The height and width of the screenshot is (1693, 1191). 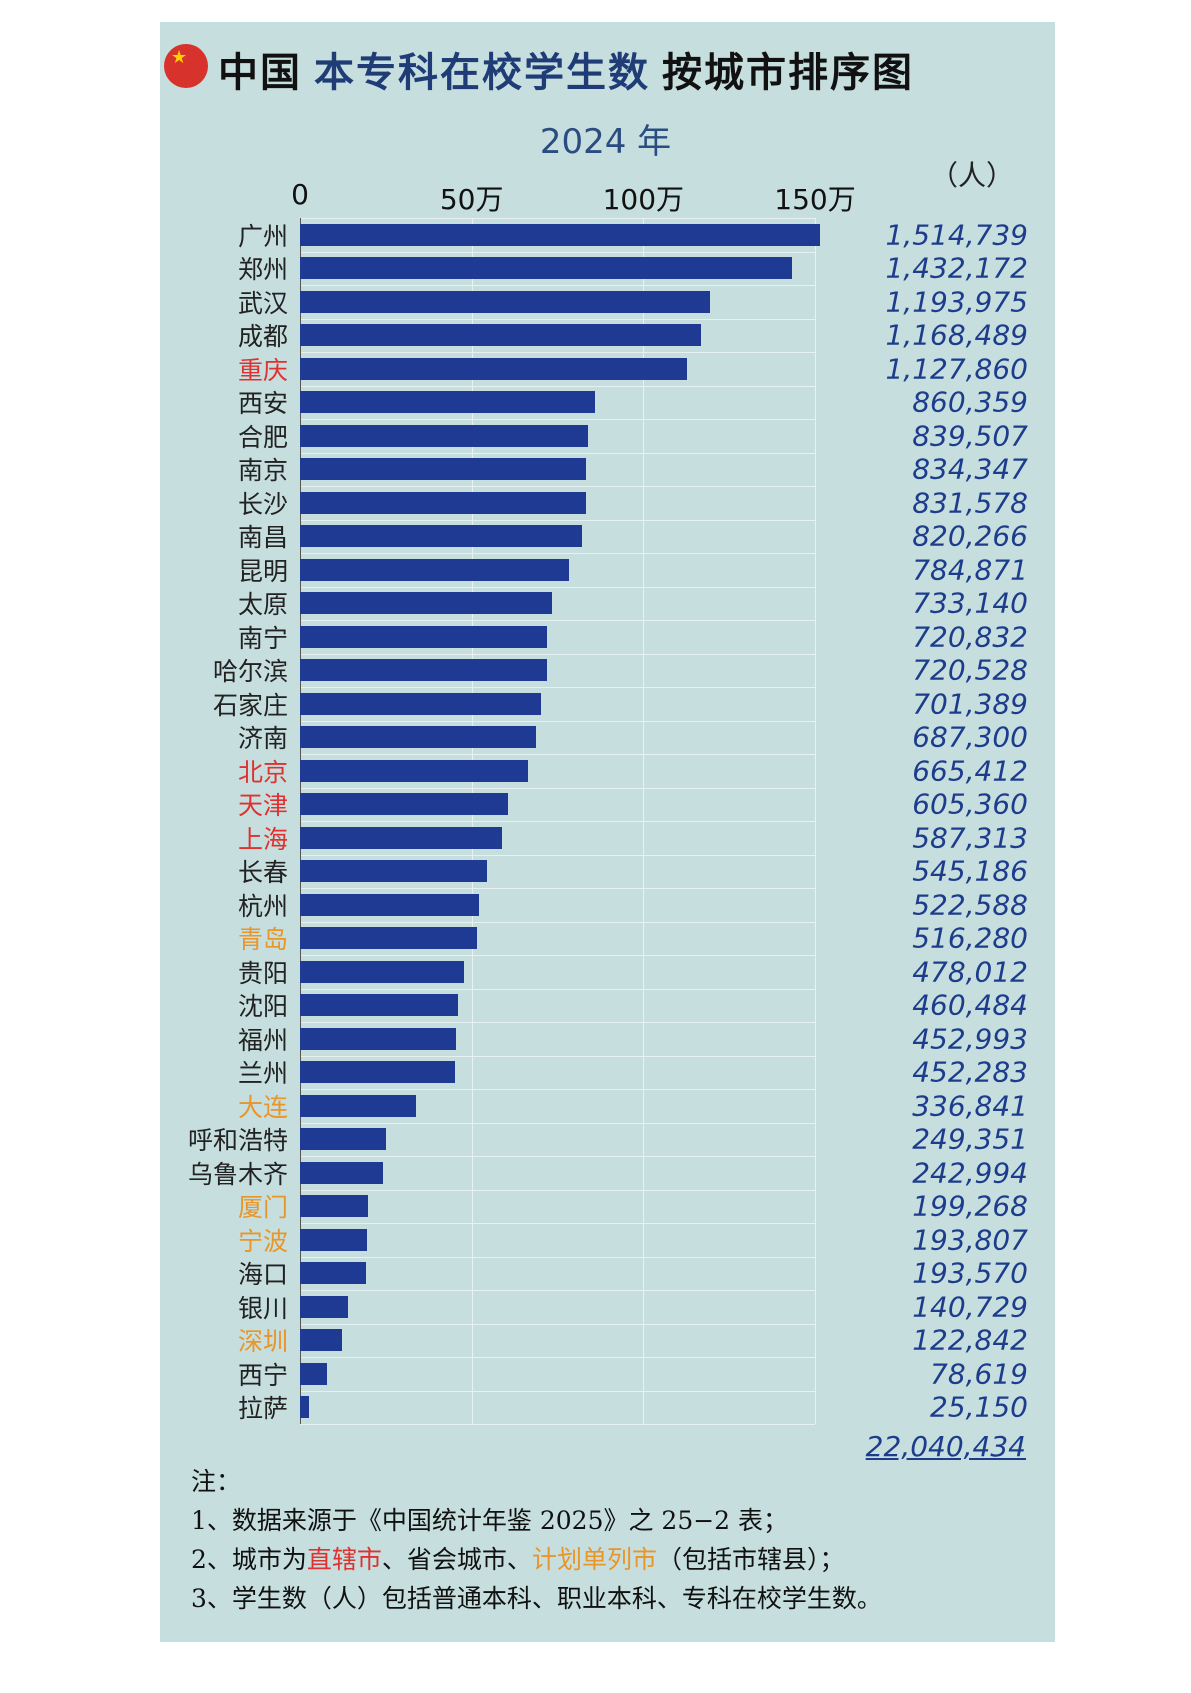 I want to click on category-label: 重庆, so click(x=262, y=370).